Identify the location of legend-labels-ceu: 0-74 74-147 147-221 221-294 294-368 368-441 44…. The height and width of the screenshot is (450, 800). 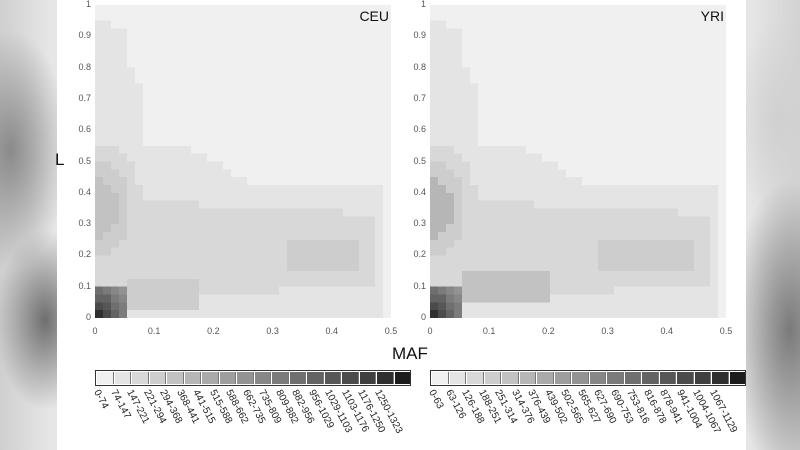
(247, 418).